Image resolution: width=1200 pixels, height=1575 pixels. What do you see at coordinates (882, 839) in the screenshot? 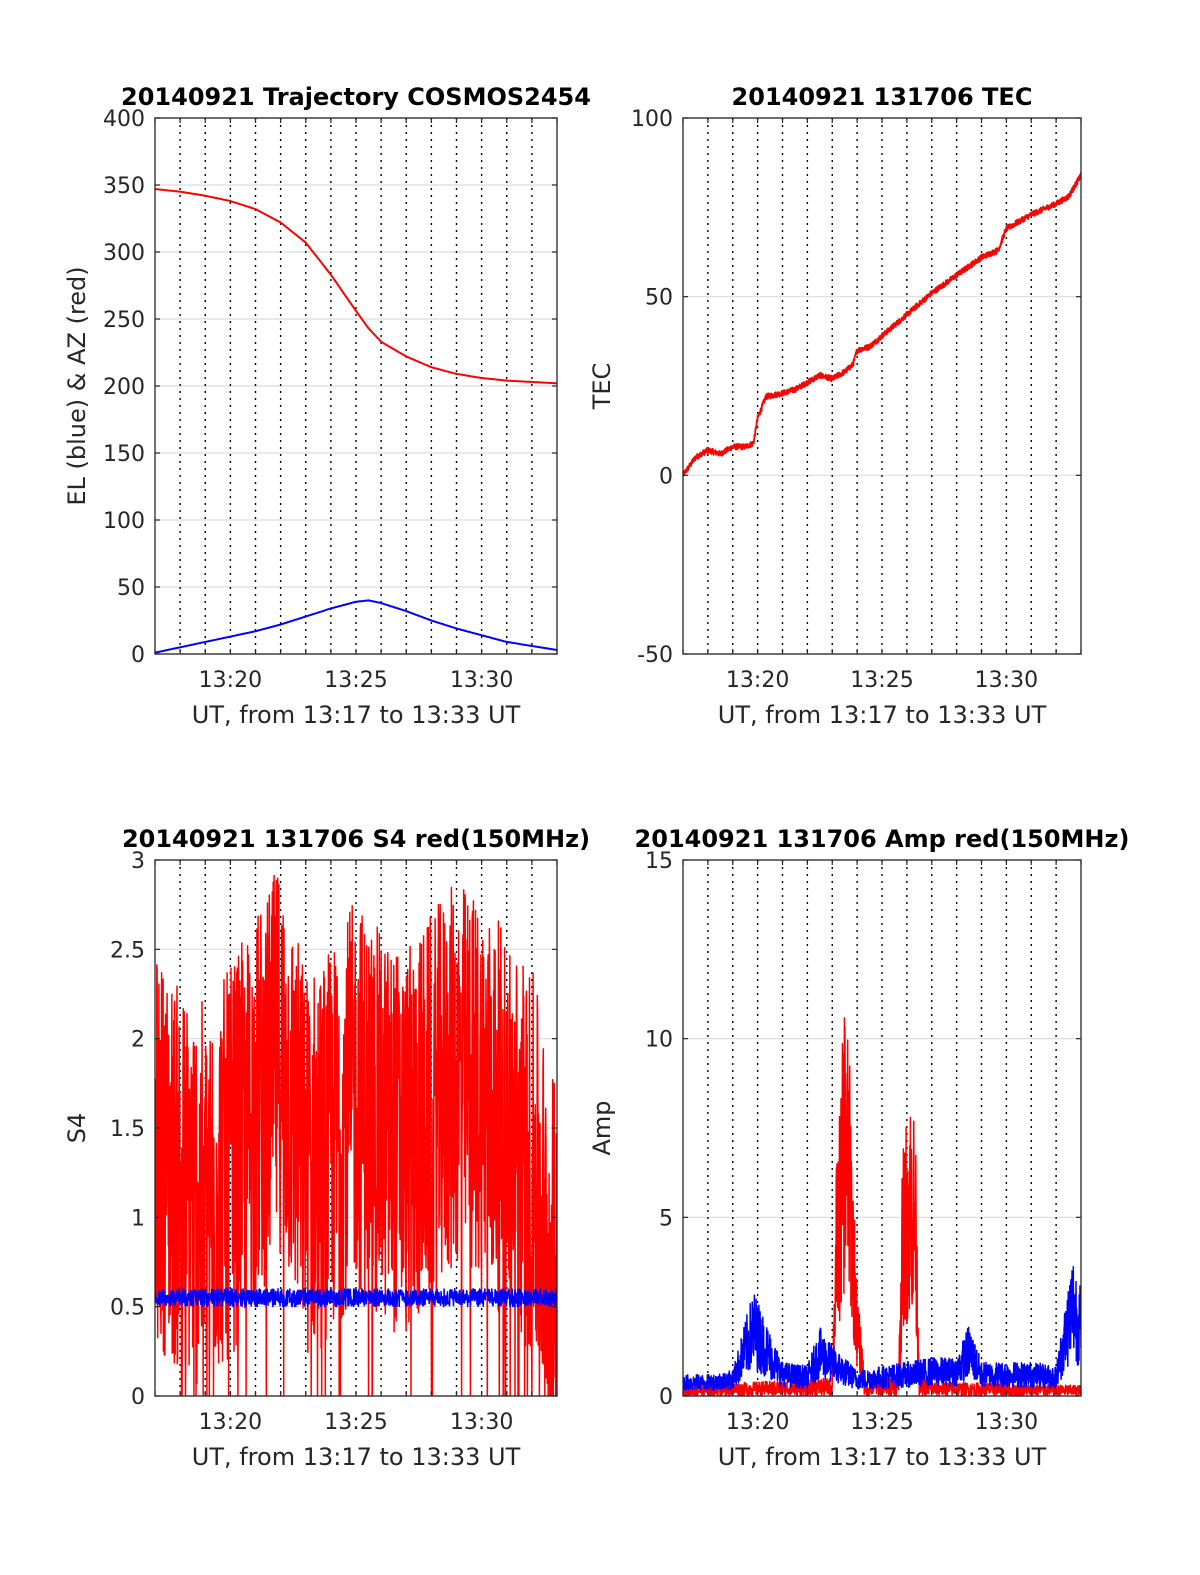
I see `chart-title: 20140921 131706 Amp red(150MHz)` at bounding box center [882, 839].